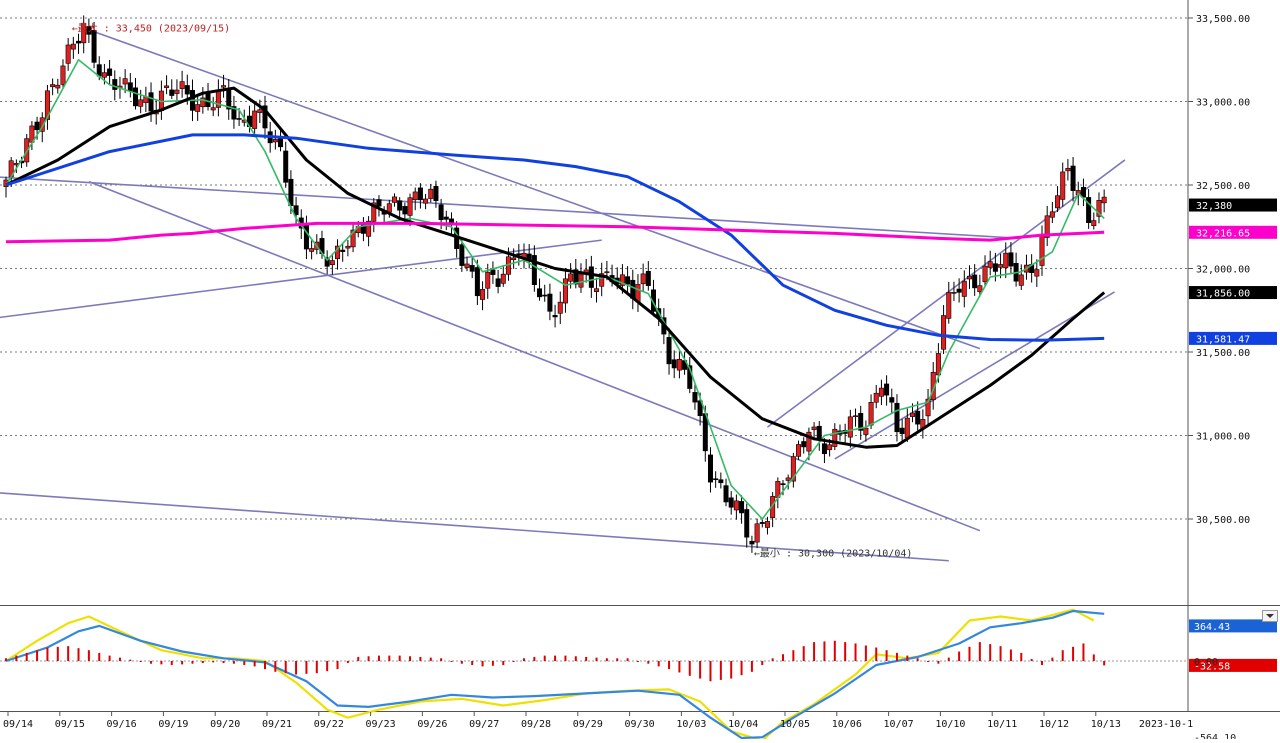 This screenshot has height=743, width=1280. Describe the element at coordinates (691, 724) in the screenshot. I see `date-tick-label: 10/03` at that location.